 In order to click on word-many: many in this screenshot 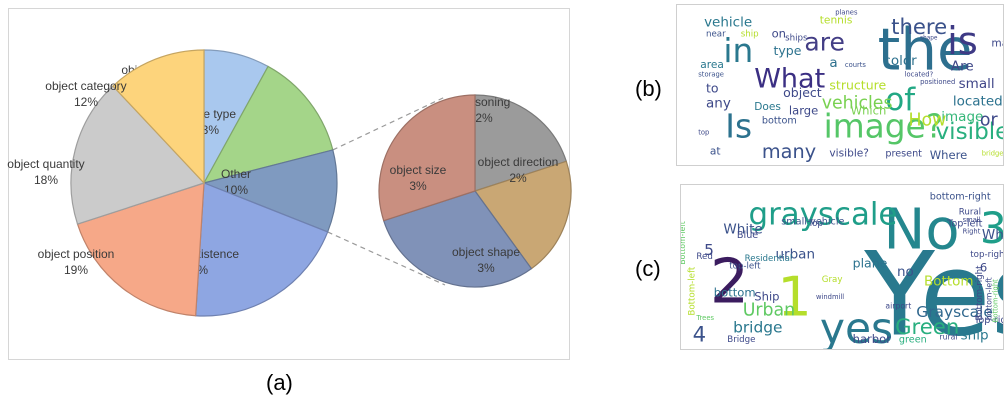, I will do `click(789, 151)`.